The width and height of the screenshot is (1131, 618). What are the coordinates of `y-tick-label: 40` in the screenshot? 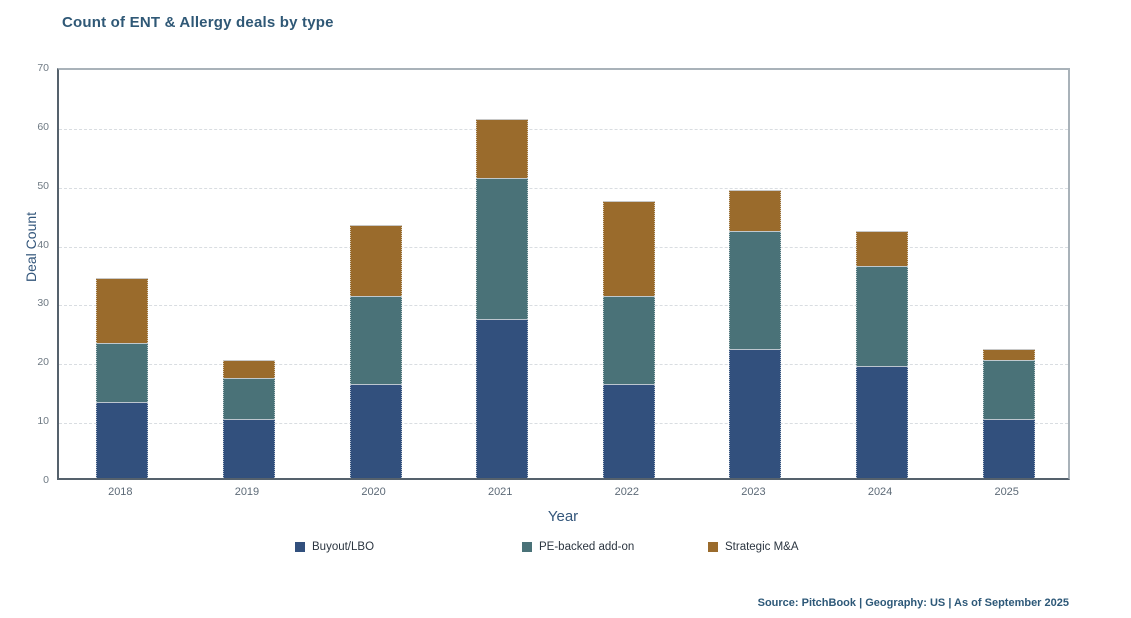 It's located at (43, 244).